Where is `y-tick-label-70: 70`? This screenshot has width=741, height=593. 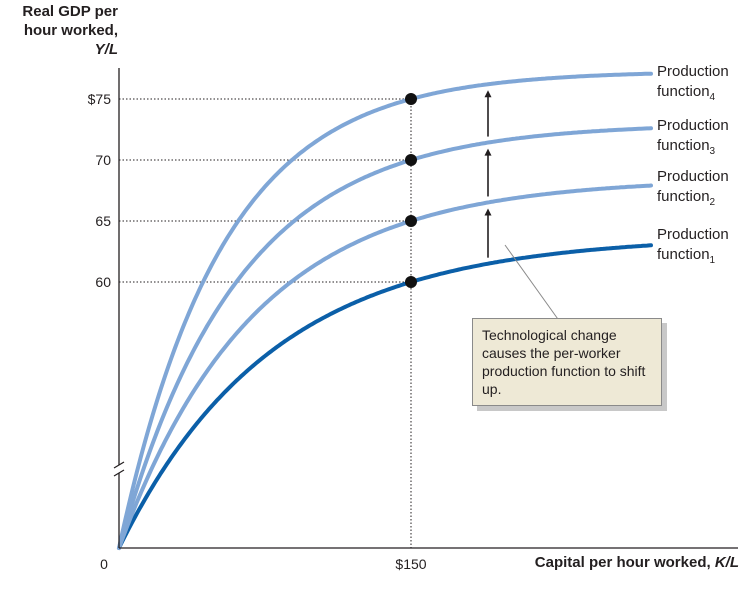 y-tick-label-70: 70 is located at coordinates (103, 160).